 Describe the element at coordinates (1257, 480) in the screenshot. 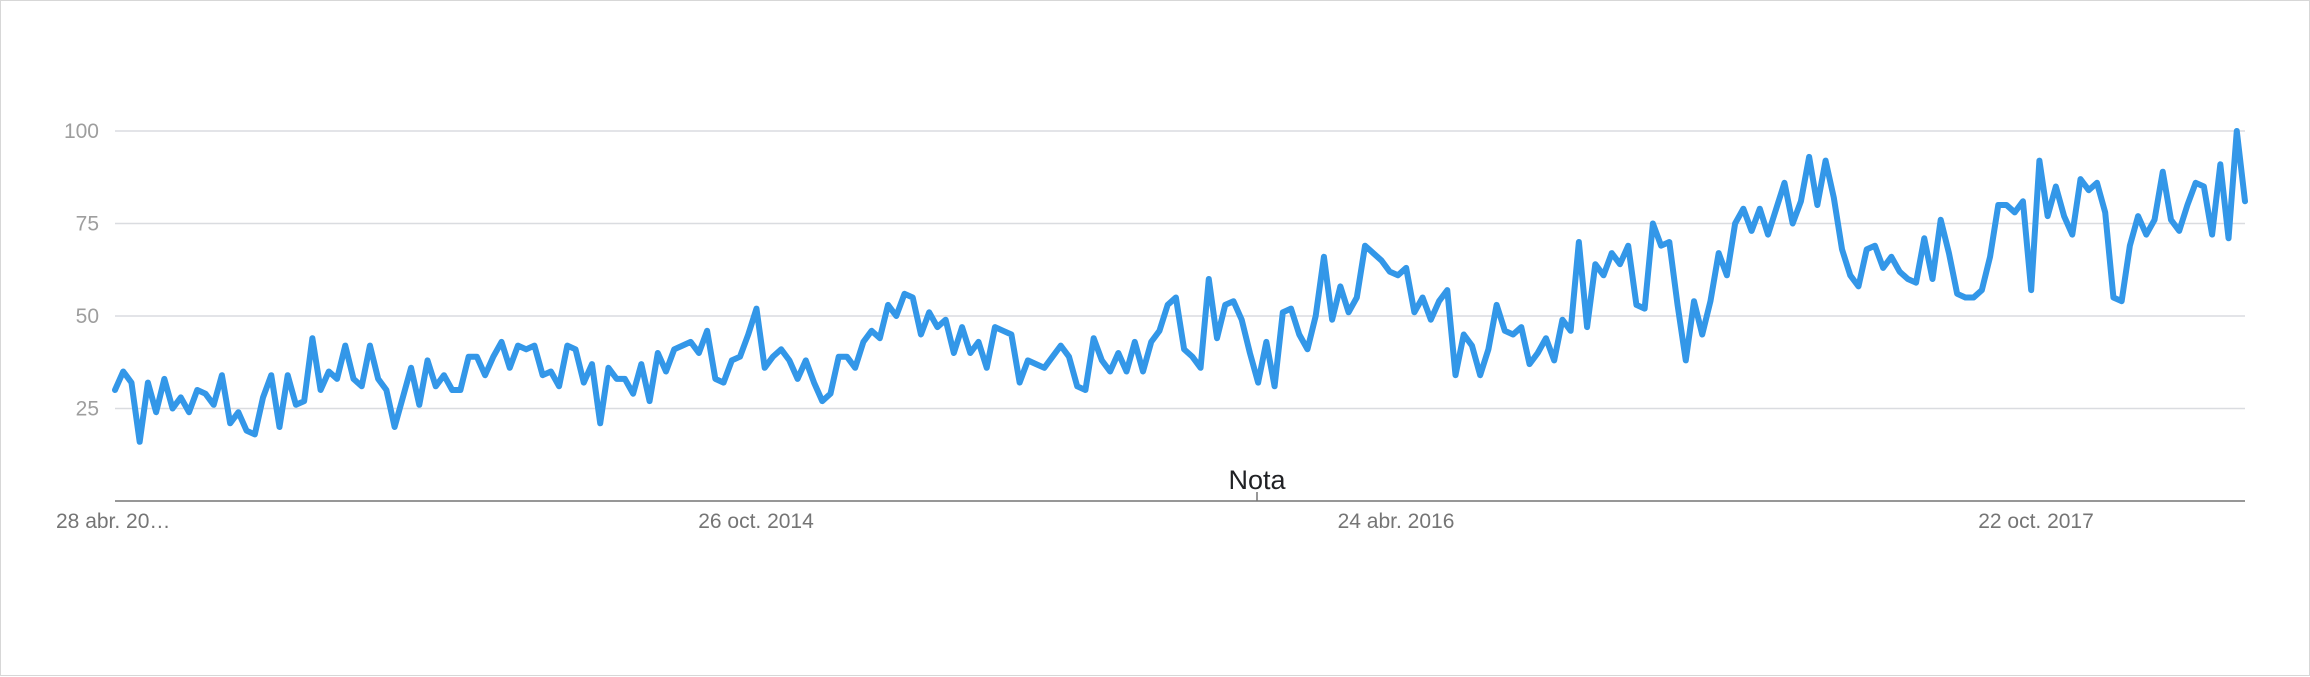

I see `note-label: Nota` at that location.